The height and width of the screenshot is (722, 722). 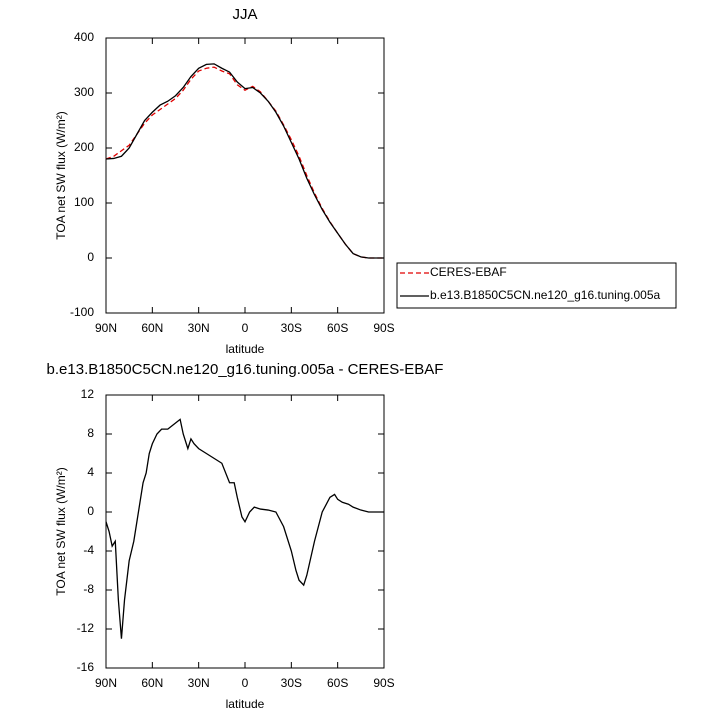 What do you see at coordinates (88, 589) in the screenshot?
I see `y-tick-label: -8` at bounding box center [88, 589].